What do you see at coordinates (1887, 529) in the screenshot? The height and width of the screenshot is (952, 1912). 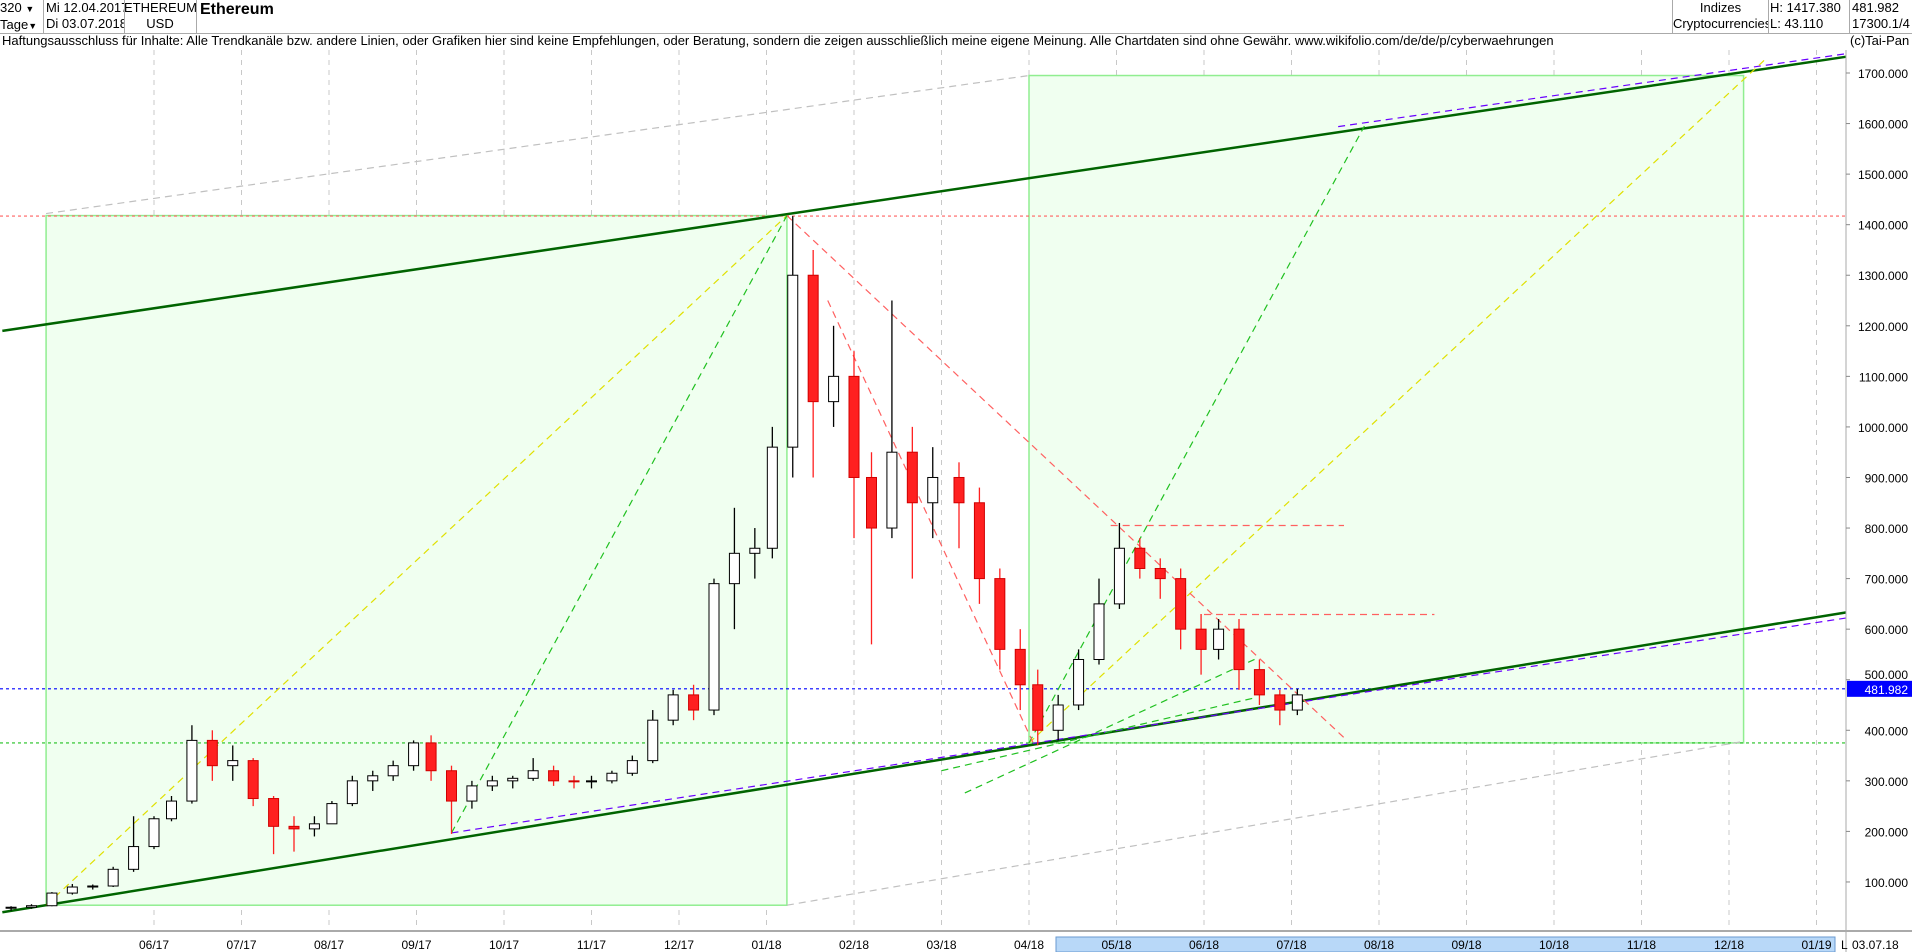 I see `y-tick-label: 800.000` at bounding box center [1887, 529].